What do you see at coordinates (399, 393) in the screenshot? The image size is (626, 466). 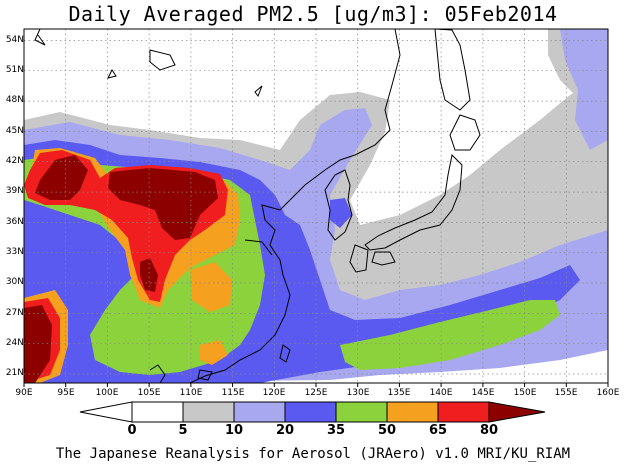 I see `lon-tick-label: 135E` at bounding box center [399, 393].